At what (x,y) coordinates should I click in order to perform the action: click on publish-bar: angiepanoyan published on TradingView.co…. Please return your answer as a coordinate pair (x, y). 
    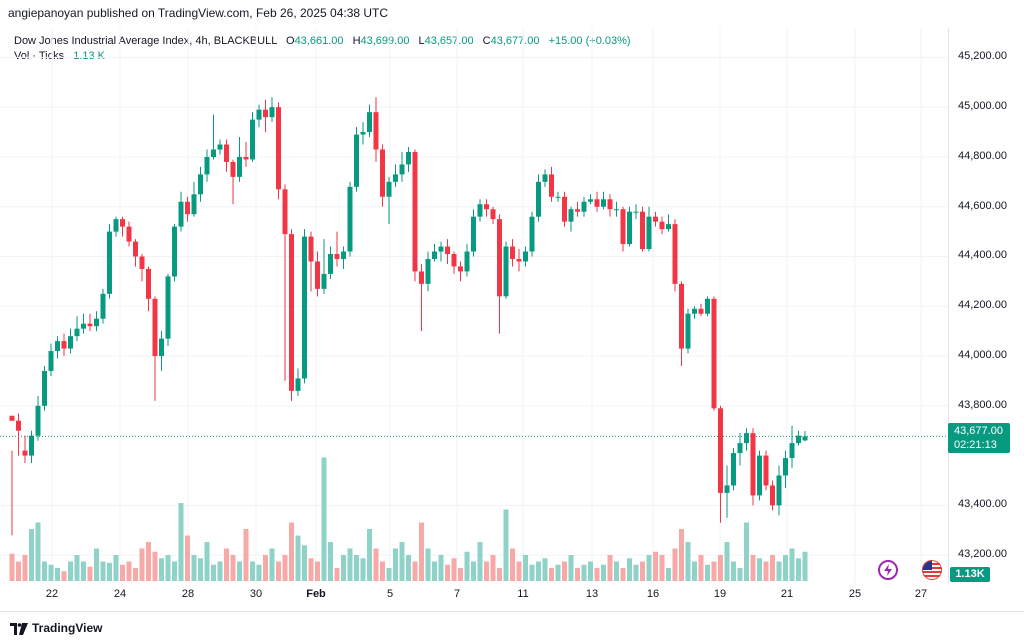
    Looking at the image, I should click on (512, 14).